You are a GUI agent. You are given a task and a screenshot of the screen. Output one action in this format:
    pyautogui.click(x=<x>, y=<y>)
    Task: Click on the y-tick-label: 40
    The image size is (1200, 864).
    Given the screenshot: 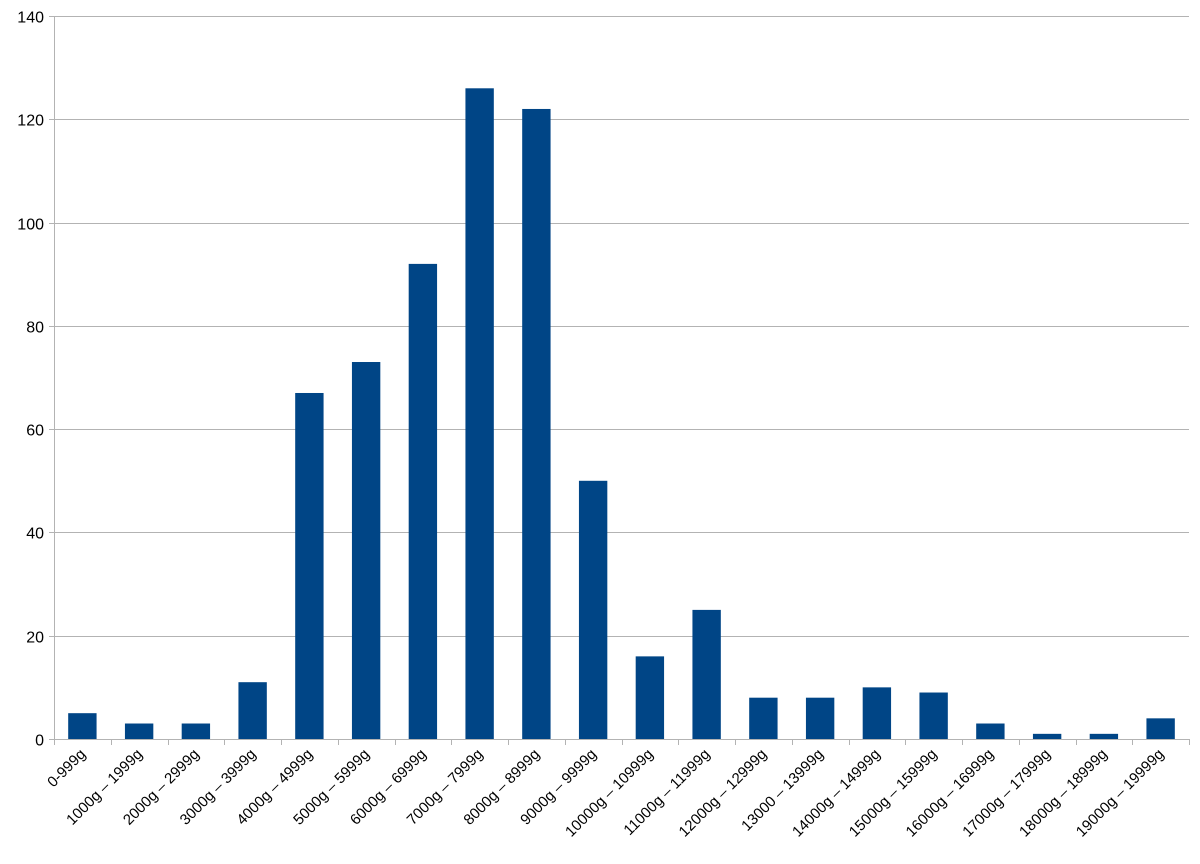 What is the action you would take?
    pyautogui.click(x=35, y=534)
    